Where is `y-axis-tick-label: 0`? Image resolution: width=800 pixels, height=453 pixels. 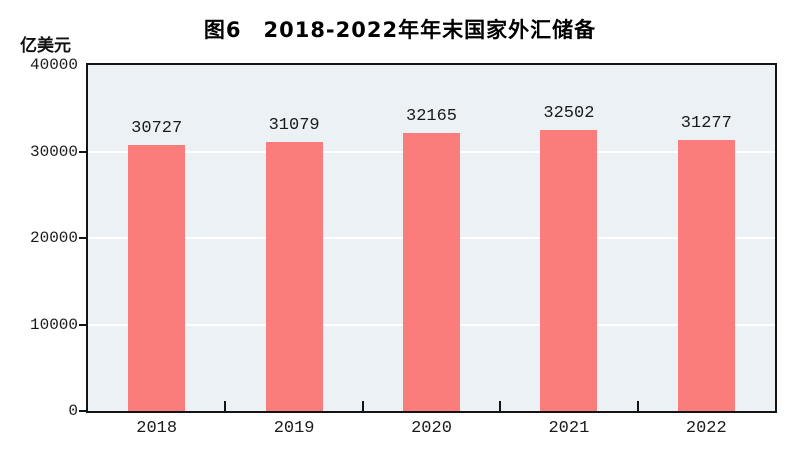 y-axis-tick-label: 0 is located at coordinates (73, 411).